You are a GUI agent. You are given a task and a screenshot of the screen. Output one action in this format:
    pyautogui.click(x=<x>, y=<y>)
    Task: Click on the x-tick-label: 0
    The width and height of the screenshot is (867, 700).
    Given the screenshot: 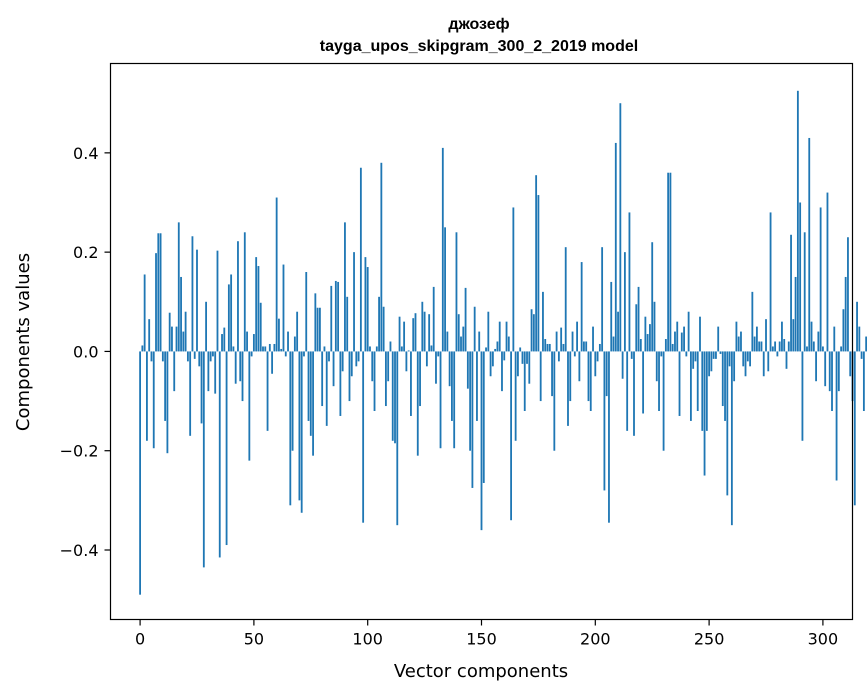 What is the action you would take?
    pyautogui.click(x=140, y=639)
    